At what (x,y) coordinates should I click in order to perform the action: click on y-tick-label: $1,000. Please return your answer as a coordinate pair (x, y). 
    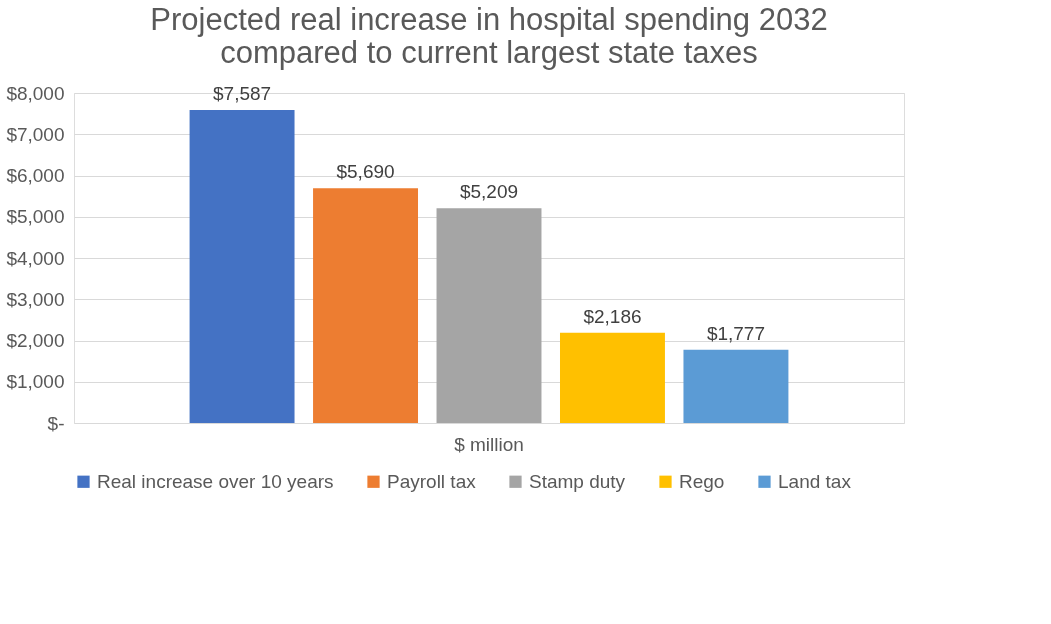
    Looking at the image, I should click on (35, 382).